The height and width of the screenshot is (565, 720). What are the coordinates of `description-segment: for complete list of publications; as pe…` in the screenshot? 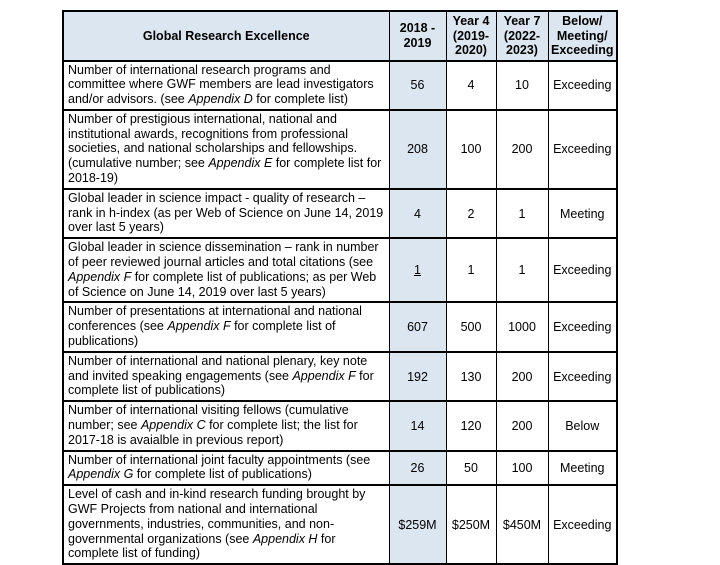 It's located at (222, 284).